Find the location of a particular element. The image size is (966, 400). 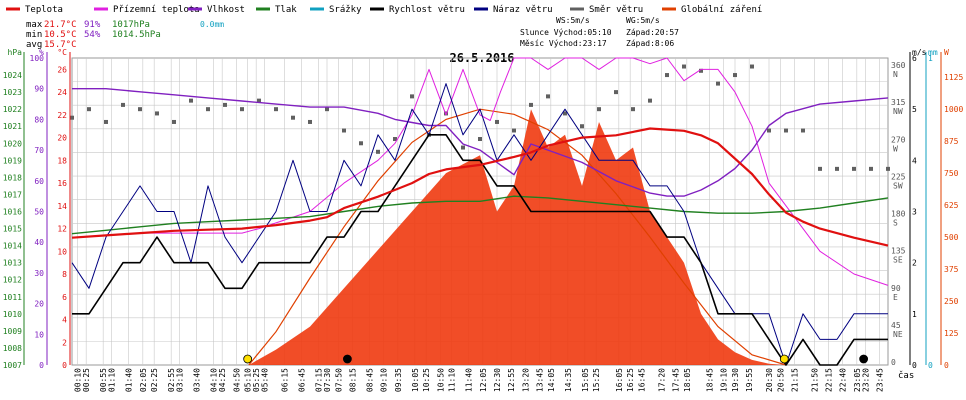

wind-tick-label: 5 is located at coordinates (914, 109).